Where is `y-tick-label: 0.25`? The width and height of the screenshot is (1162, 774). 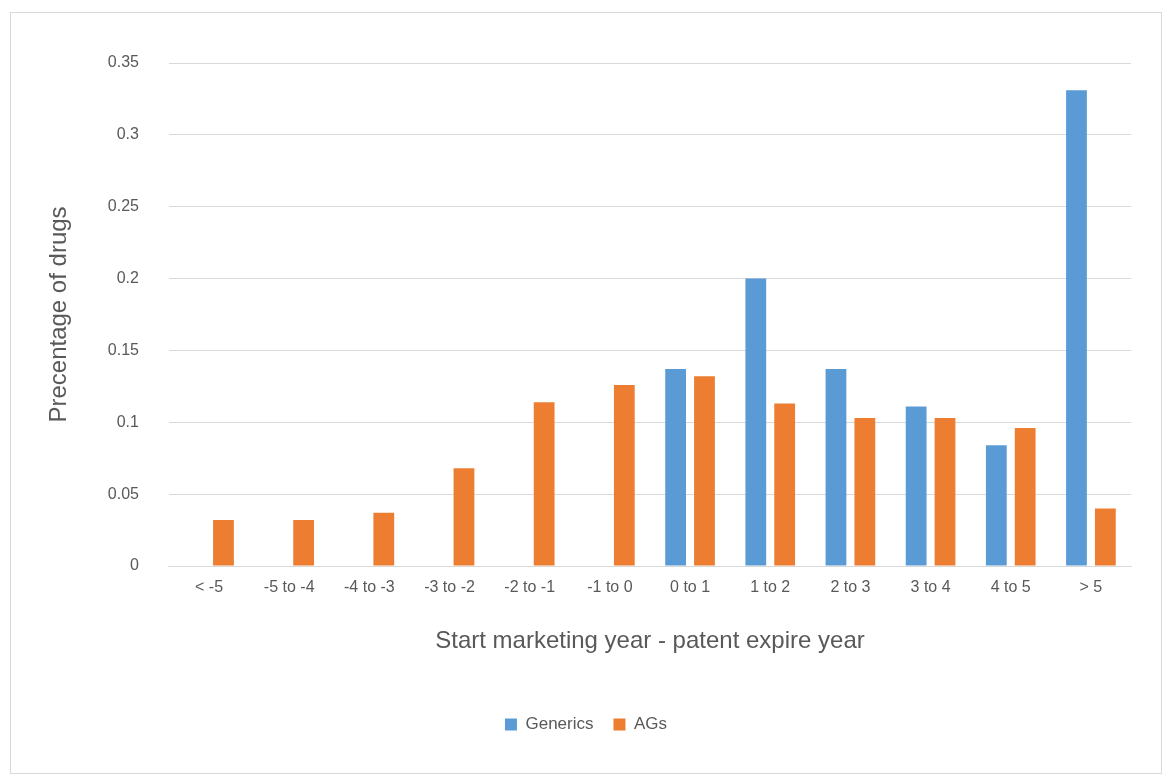
y-tick-label: 0.25 is located at coordinates (123, 206).